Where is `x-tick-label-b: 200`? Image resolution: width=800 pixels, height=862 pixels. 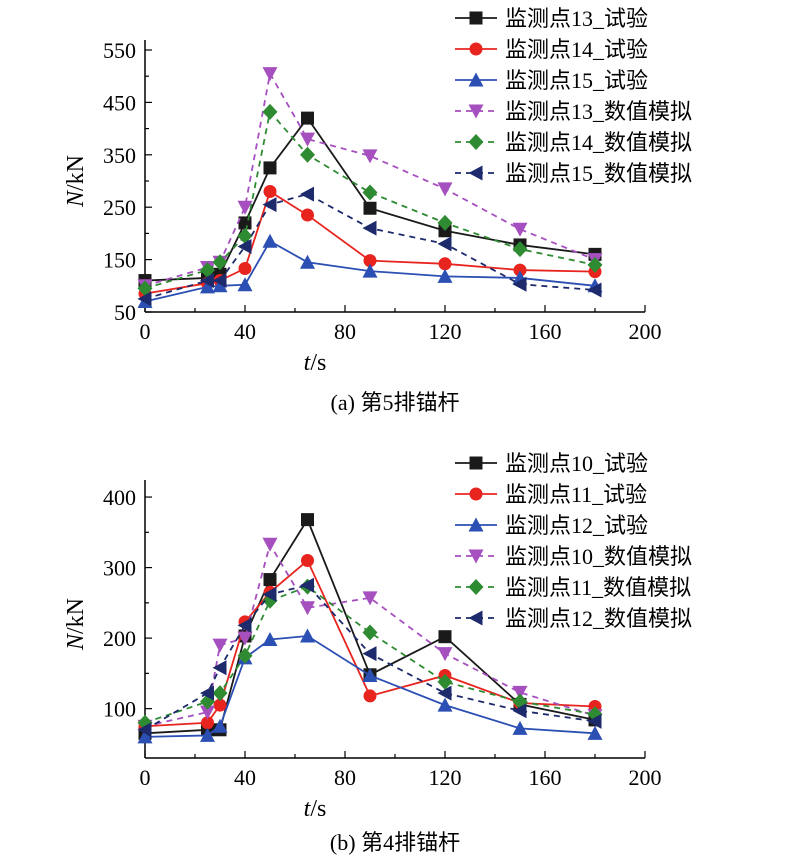
x-tick-label-b: 200 is located at coordinates (645, 777).